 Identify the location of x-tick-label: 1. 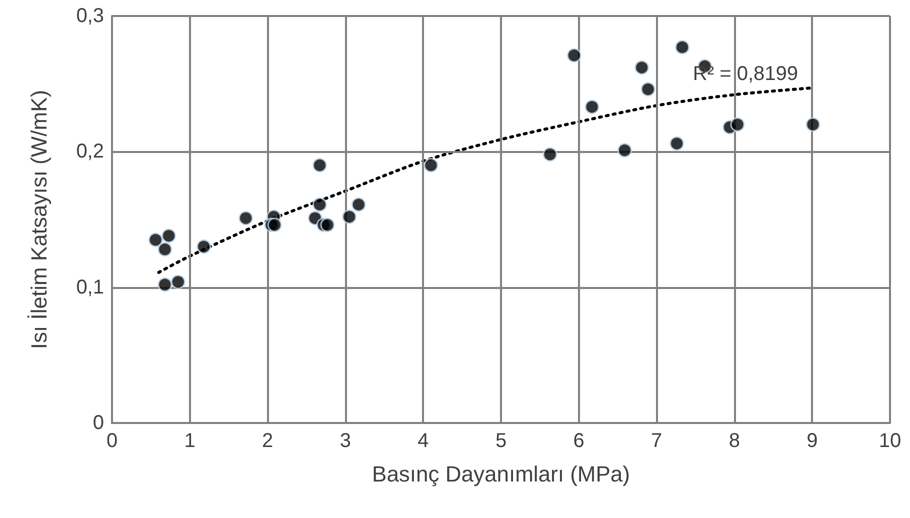
(190, 441).